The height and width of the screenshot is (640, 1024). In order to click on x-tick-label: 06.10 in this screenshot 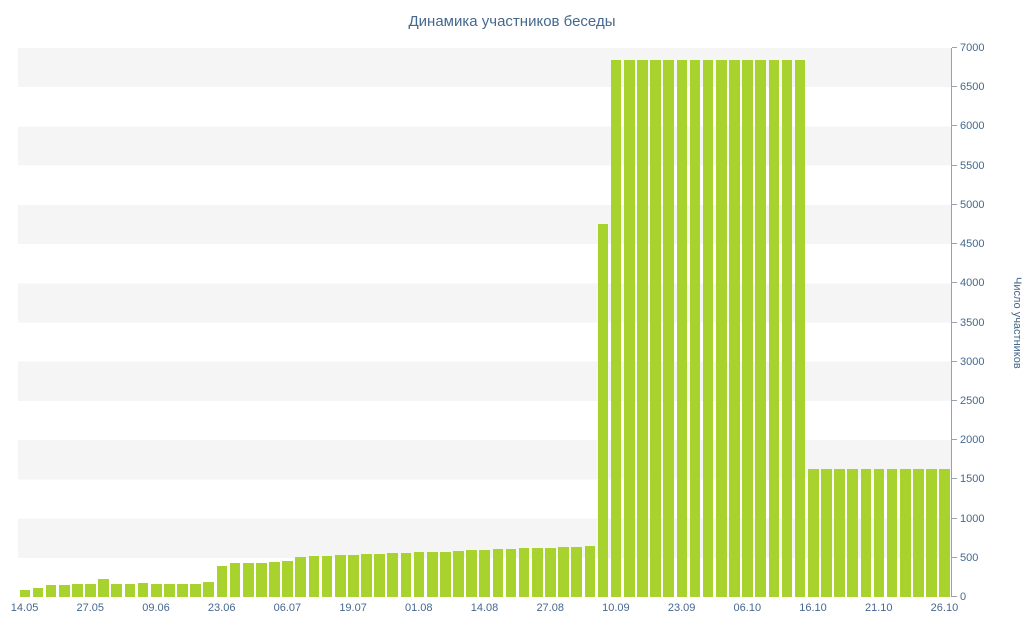, I will do `click(747, 608)`.